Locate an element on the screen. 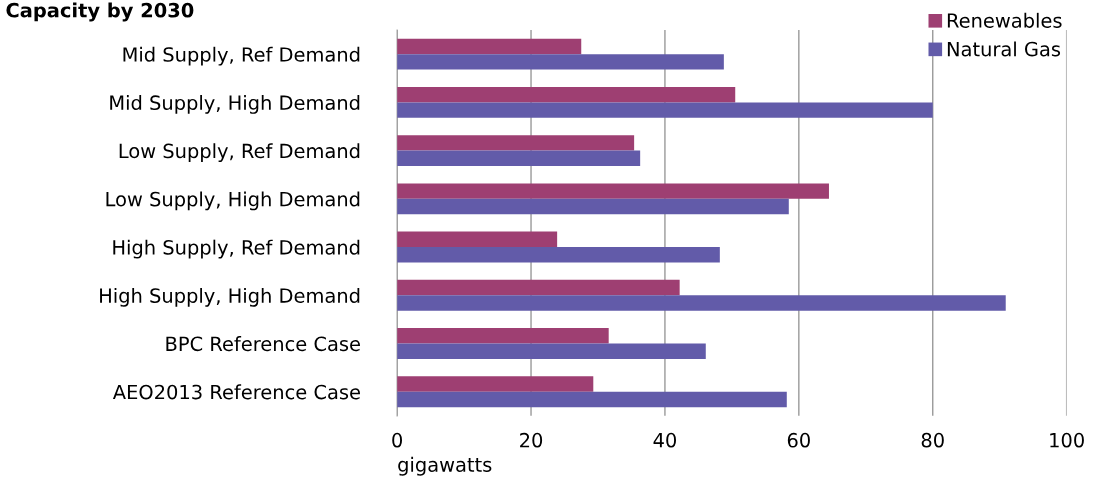 Image resolution: width=1094 pixels, height=501 pixels. x-tick-label: 20 is located at coordinates (531, 440).